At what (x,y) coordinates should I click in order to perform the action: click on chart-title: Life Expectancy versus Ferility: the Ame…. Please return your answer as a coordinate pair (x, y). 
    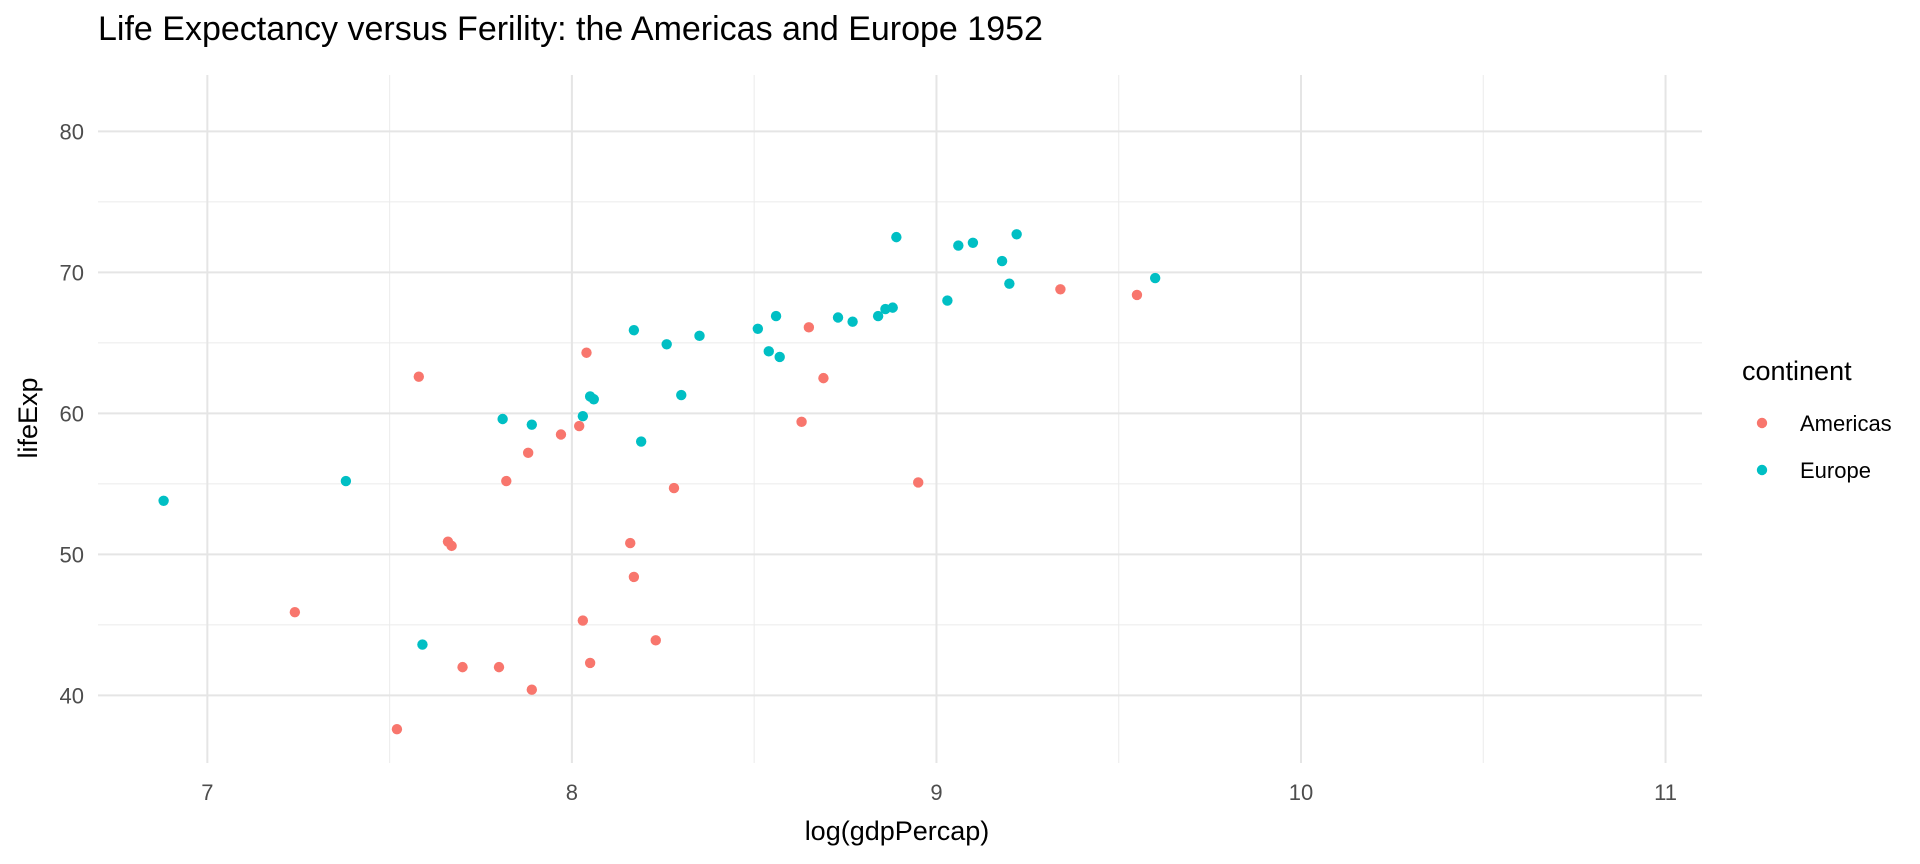
    Looking at the image, I should click on (570, 29).